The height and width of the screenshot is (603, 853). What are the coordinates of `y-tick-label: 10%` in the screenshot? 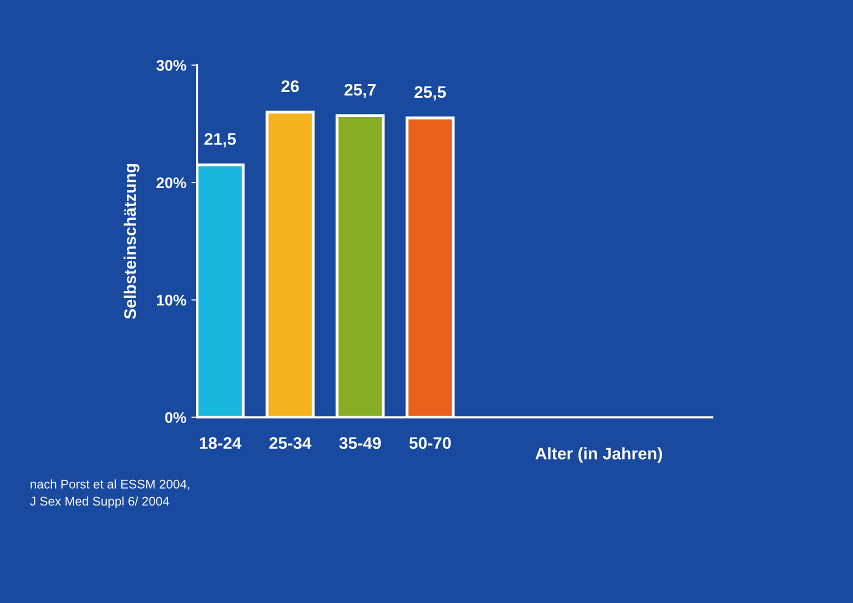 It's located at (171, 300).